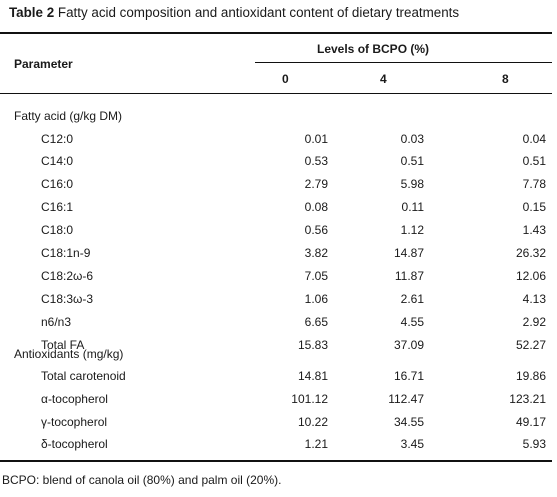 This screenshot has width=557, height=497. What do you see at coordinates (316, 184) in the screenshot?
I see `row-value-level-0: 2.79` at bounding box center [316, 184].